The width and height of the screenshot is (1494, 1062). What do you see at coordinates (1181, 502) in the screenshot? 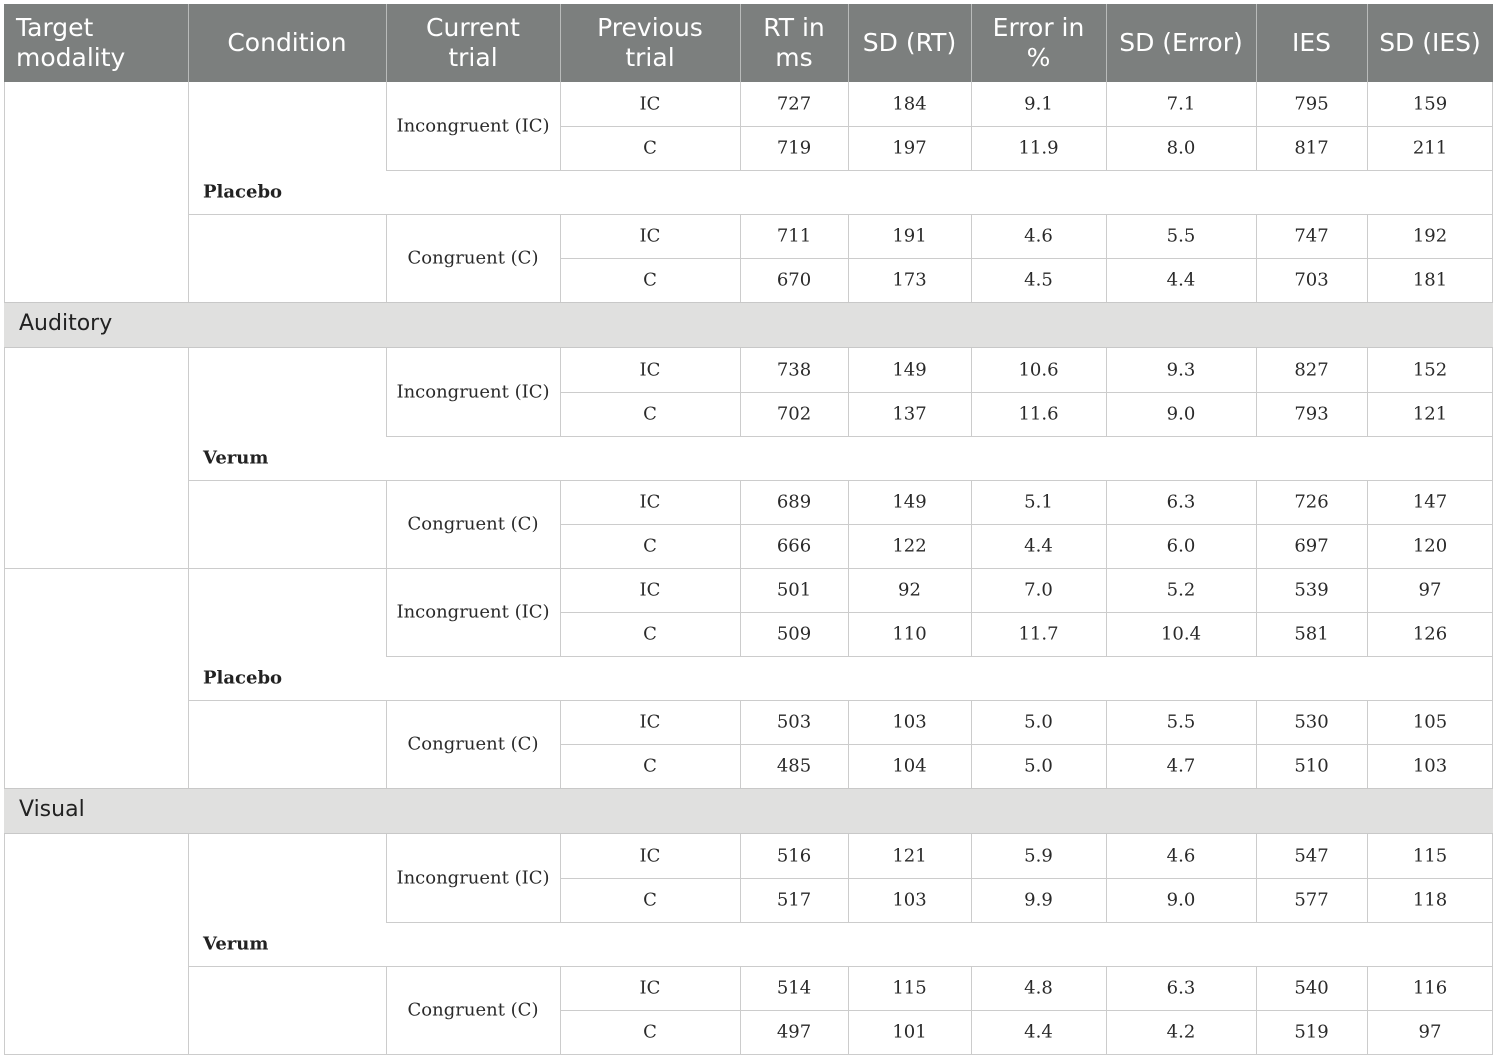
I see `sd-error-cell: 6.3` at bounding box center [1181, 502].